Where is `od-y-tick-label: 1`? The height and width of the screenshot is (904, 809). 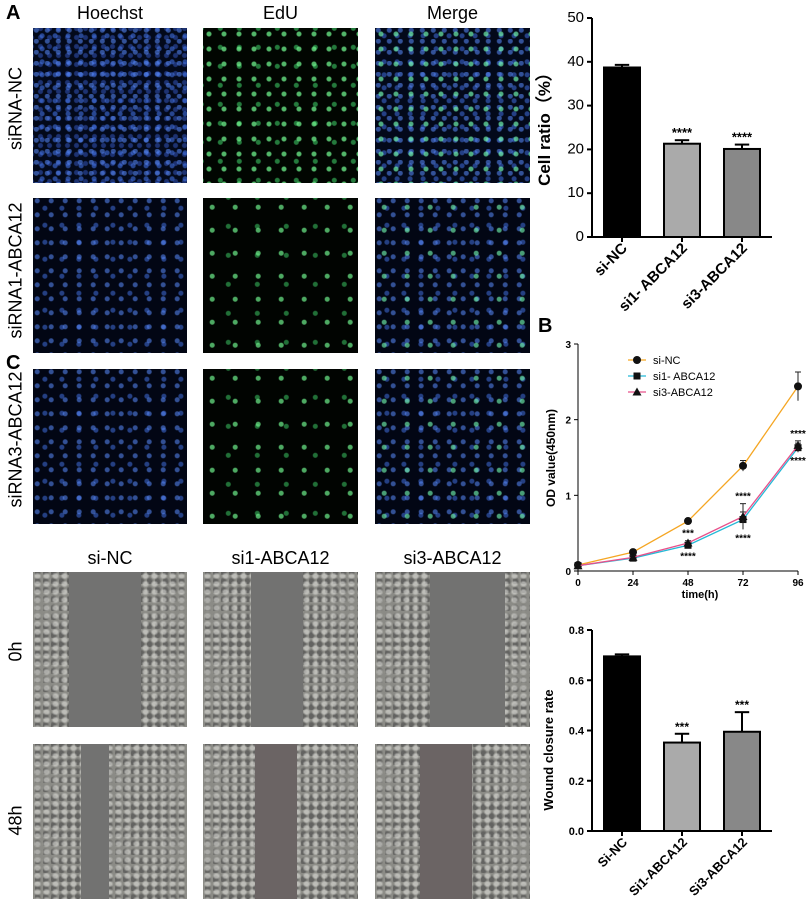 od-y-tick-label: 1 is located at coordinates (568, 496).